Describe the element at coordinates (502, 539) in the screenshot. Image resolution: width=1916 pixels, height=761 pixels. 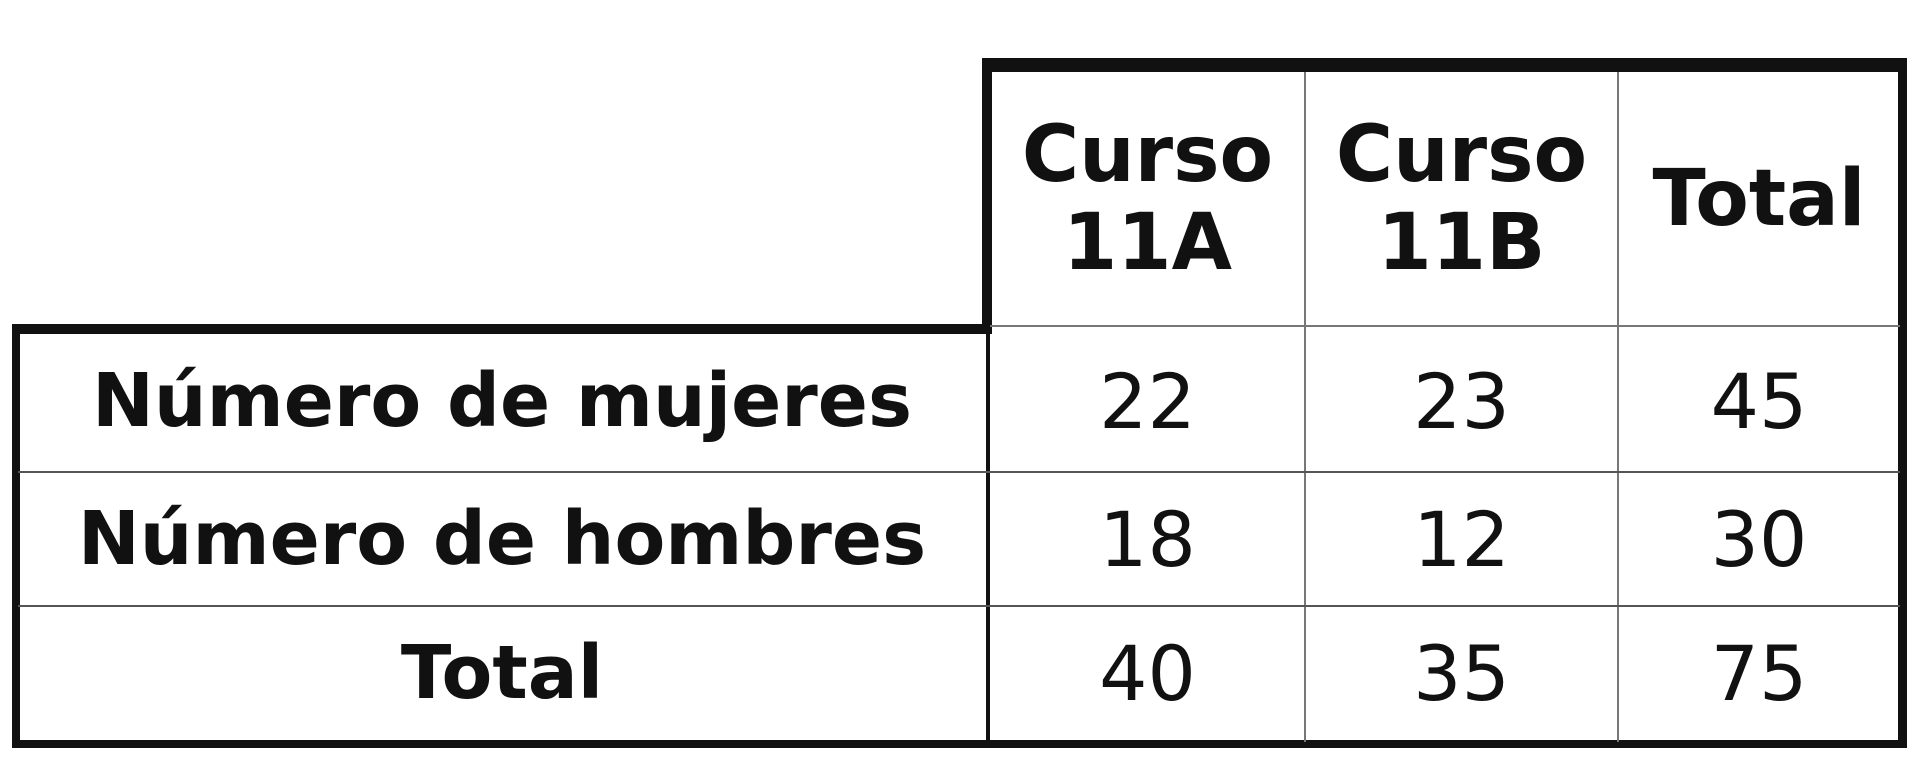
I see `row-label-hombres: Número de hombres` at that location.